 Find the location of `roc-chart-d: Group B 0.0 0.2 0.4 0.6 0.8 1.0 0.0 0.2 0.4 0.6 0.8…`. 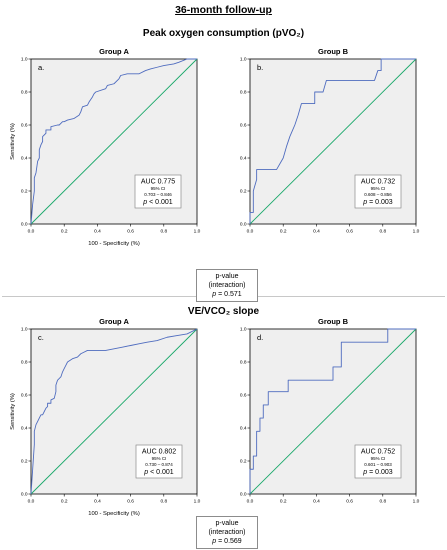

roc-chart-d: Group B 0.0 0.2 0.4 0.6 0.8 1.0 0.0 0.2 0.4 0.6 0.8… is located at coordinates (330, 411).